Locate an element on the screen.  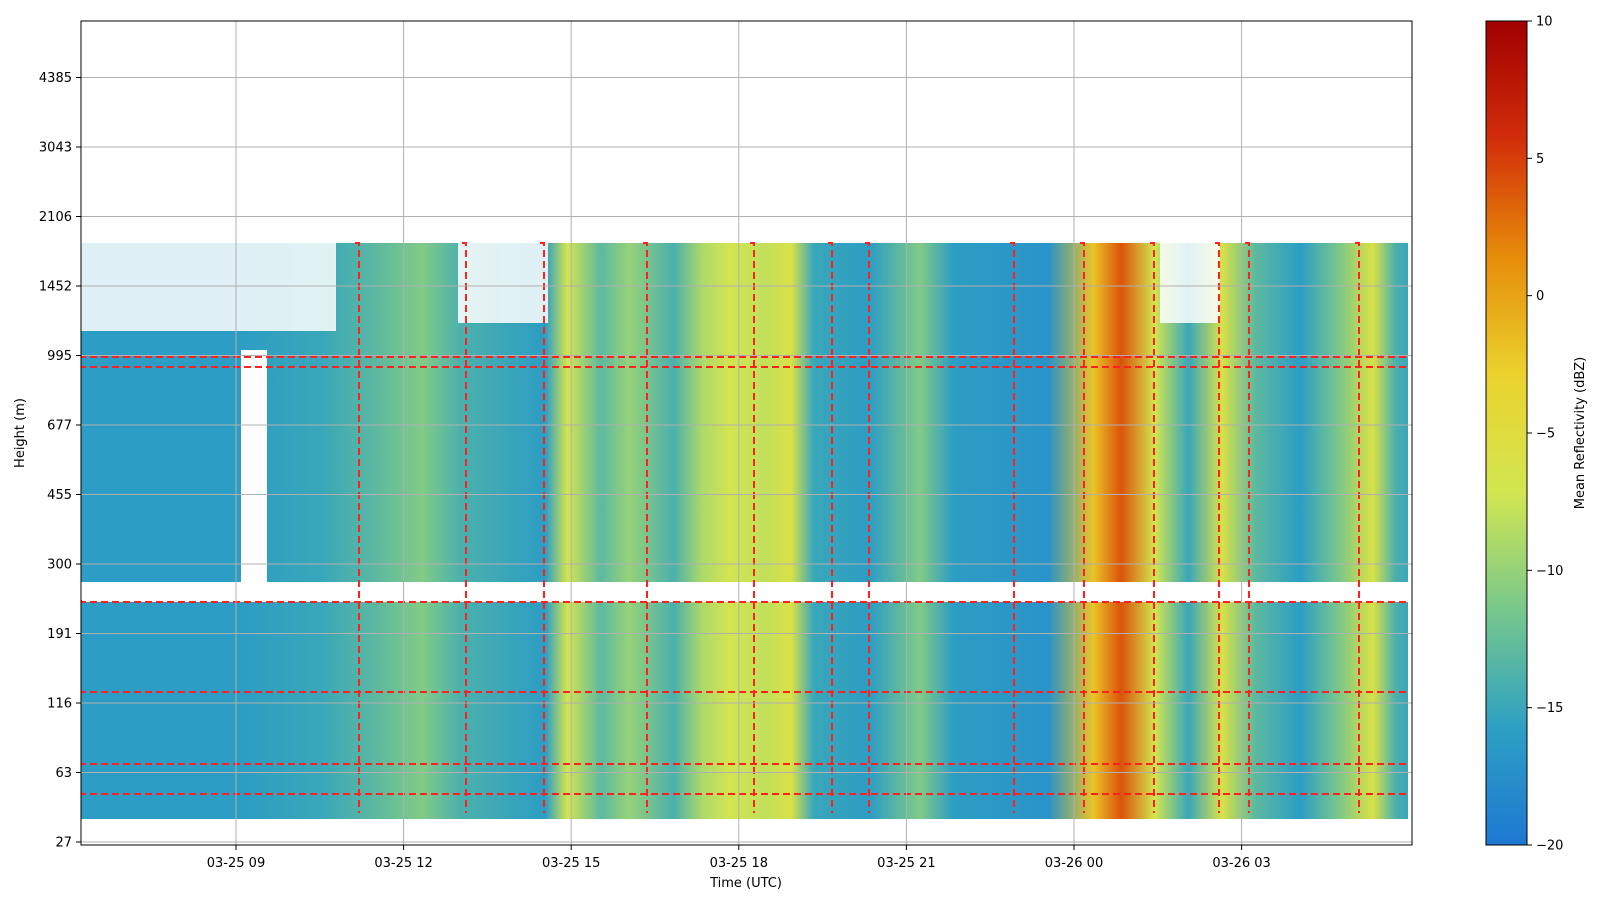
colorbar-tick-label: 5 is located at coordinates (1540, 159).